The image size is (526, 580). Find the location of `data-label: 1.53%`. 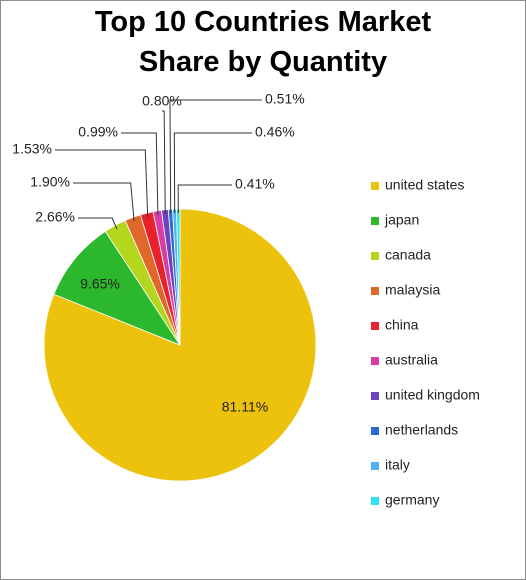

data-label: 1.53% is located at coordinates (32, 149).